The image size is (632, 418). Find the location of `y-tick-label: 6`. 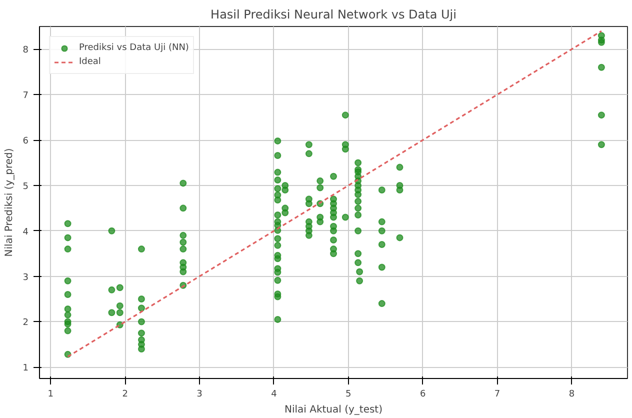

y-tick-label: 6 is located at coordinates (25, 141).